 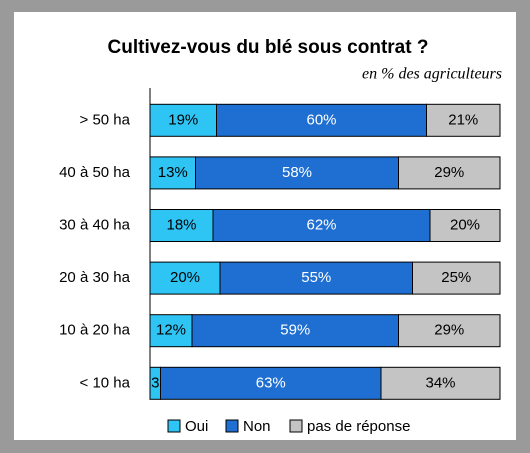 I want to click on data-label: 12%, so click(x=171, y=330).